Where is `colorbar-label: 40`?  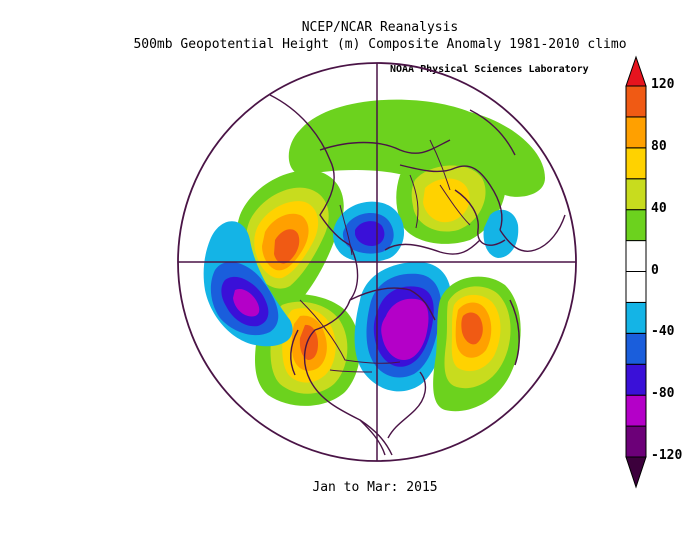 colorbar-label: 40 is located at coordinates (659, 208).